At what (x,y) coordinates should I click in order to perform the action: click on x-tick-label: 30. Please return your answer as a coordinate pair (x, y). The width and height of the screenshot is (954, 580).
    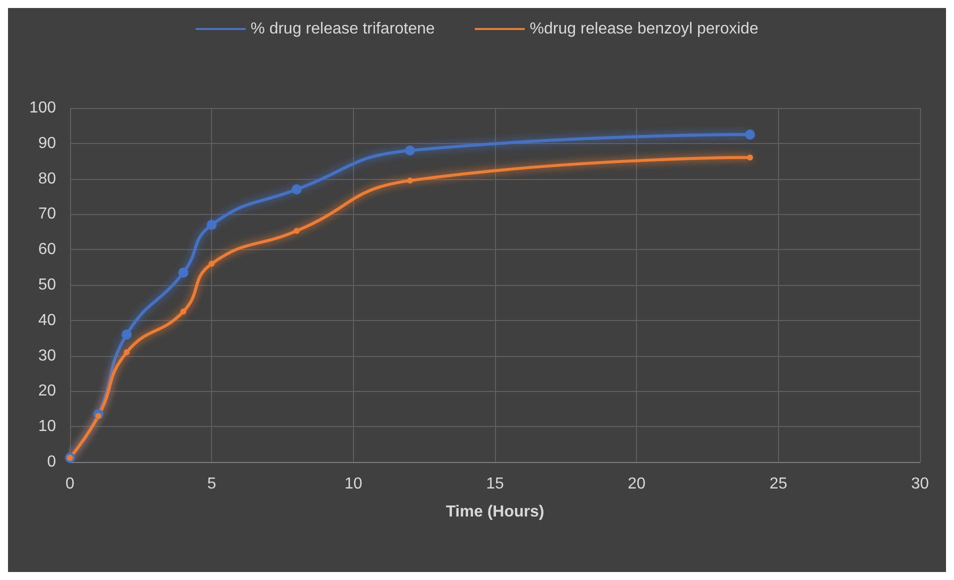
    Looking at the image, I should click on (920, 484).